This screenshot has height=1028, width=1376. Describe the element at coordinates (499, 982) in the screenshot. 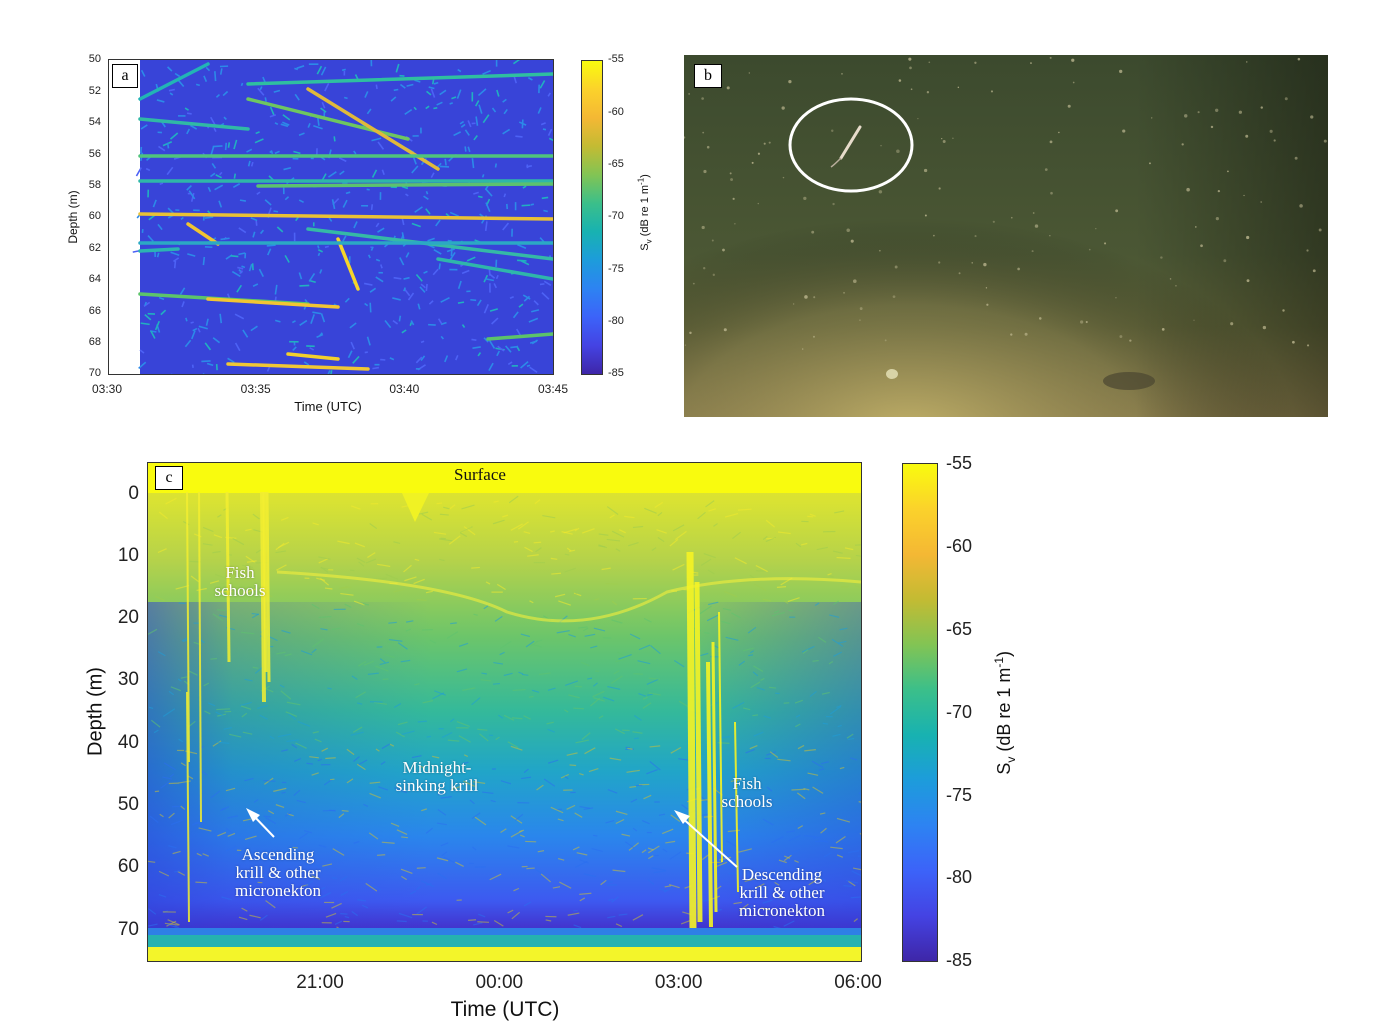

I see `c-xtick-1: 00:00` at that location.